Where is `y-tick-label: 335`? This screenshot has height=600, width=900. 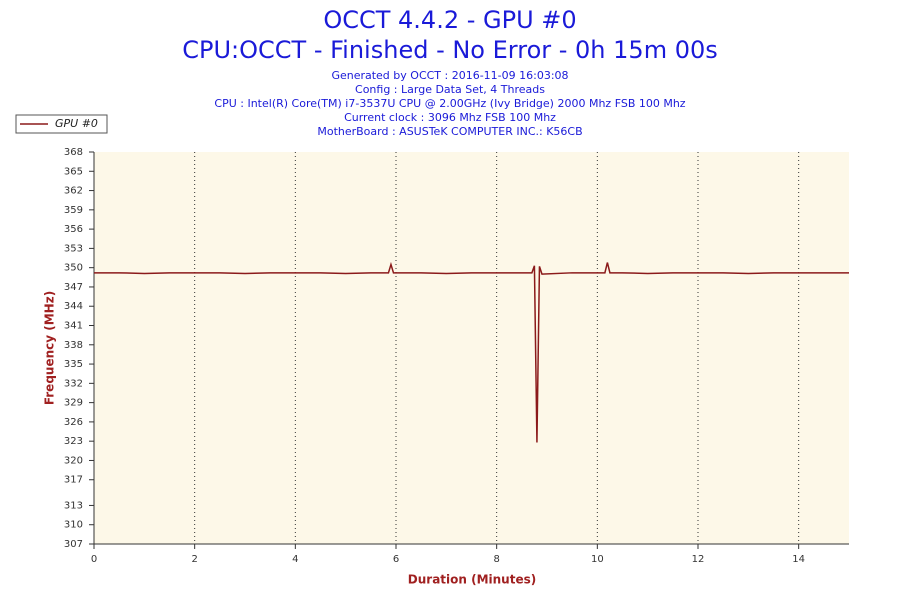
y-tick-label: 335 is located at coordinates (73, 364).